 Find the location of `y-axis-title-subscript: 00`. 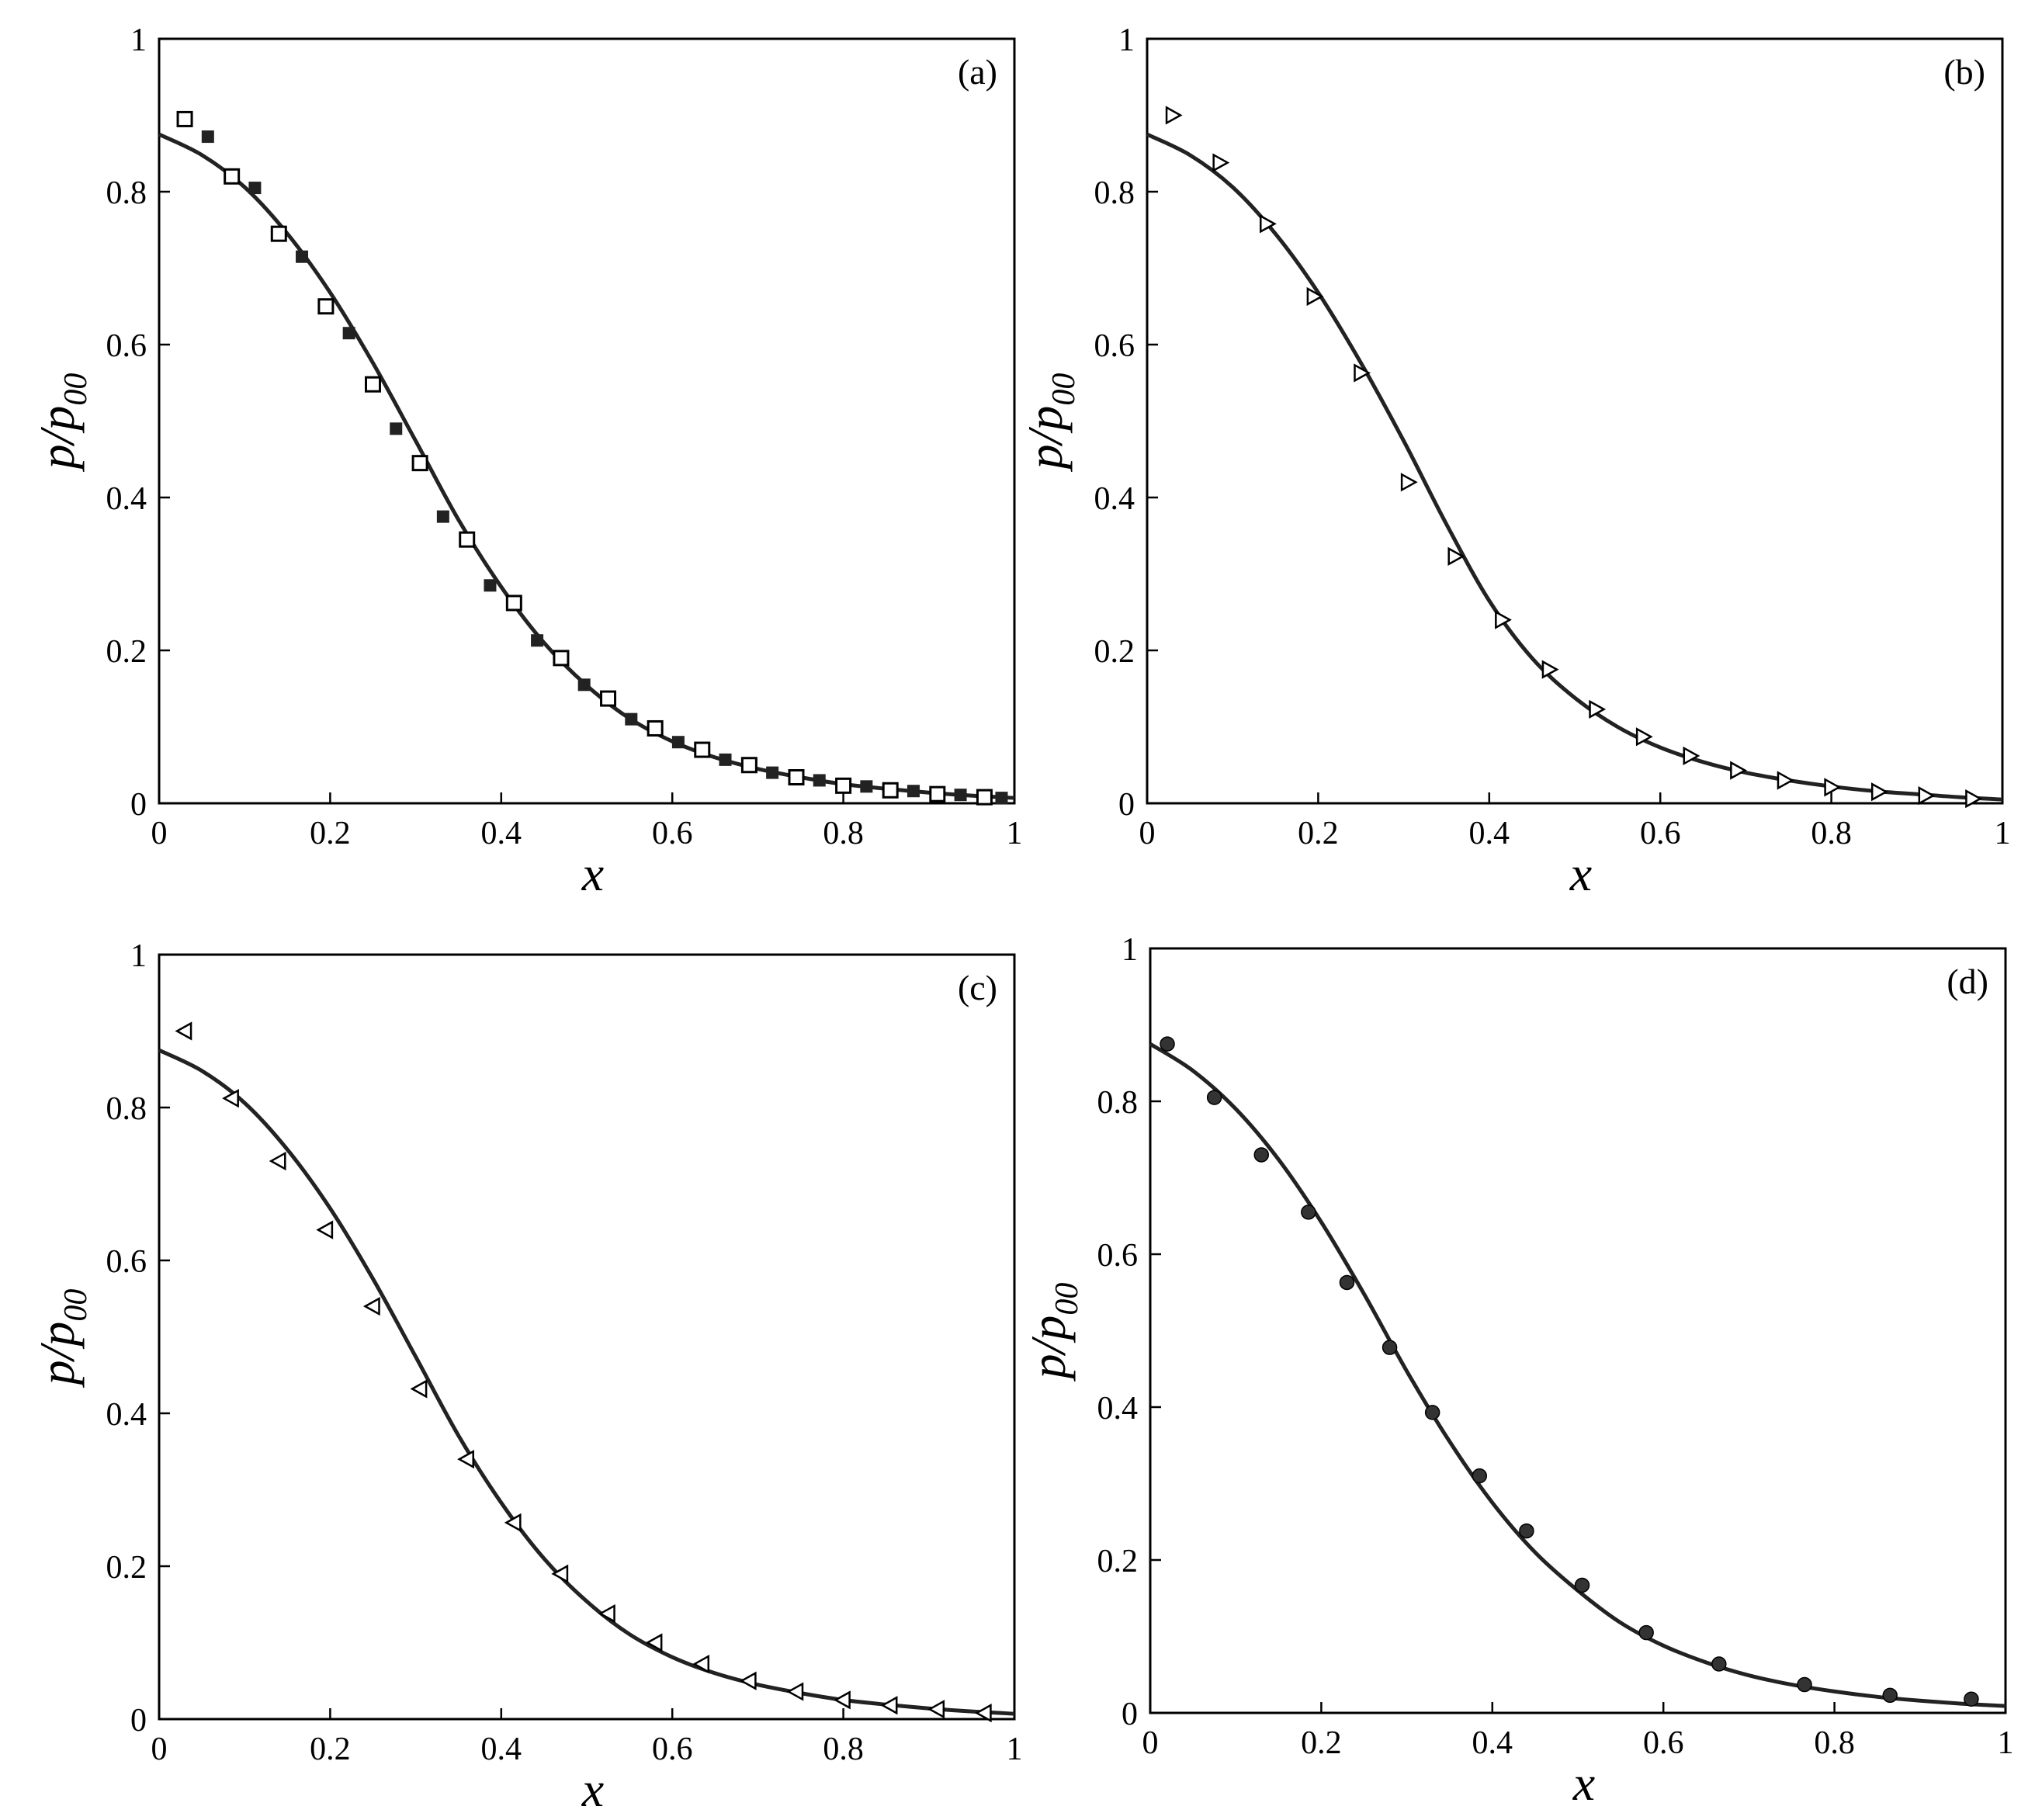

y-axis-title-subscript: 00 is located at coordinates (1064, 390).